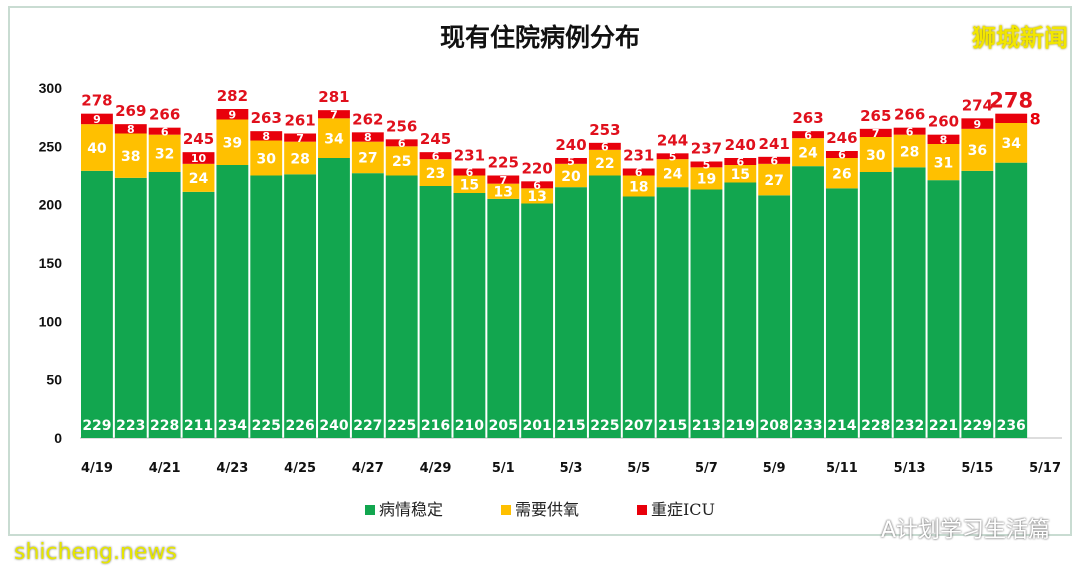 The width and height of the screenshot is (1080, 573). What do you see at coordinates (943, 122) in the screenshot?
I see `data-label-total: 260` at bounding box center [943, 122].